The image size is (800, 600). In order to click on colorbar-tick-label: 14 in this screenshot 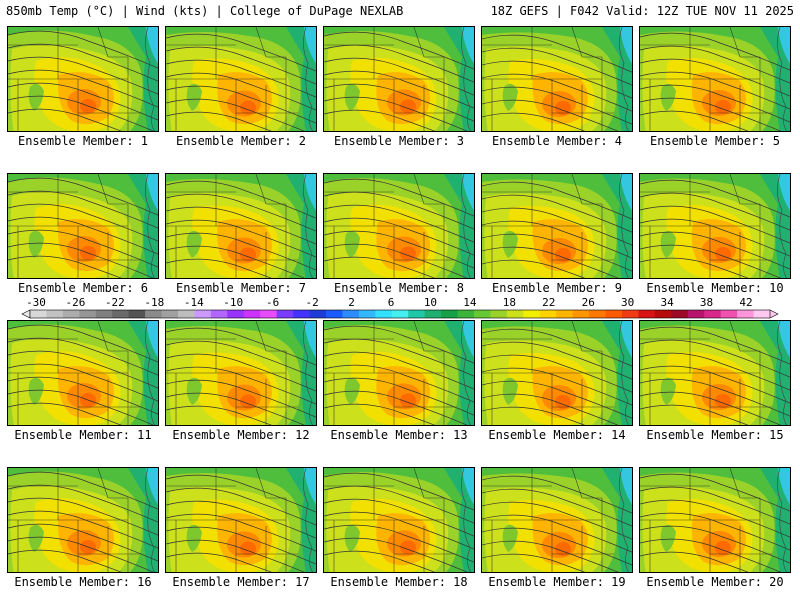, I will do `click(470, 302)`.